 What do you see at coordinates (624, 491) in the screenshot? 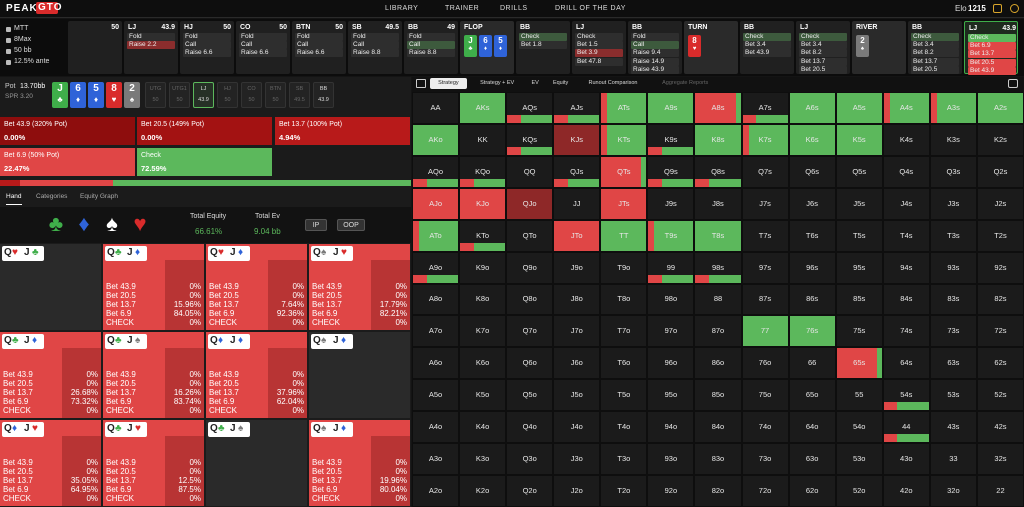
I see `range-cell: T2o` at bounding box center [624, 491].